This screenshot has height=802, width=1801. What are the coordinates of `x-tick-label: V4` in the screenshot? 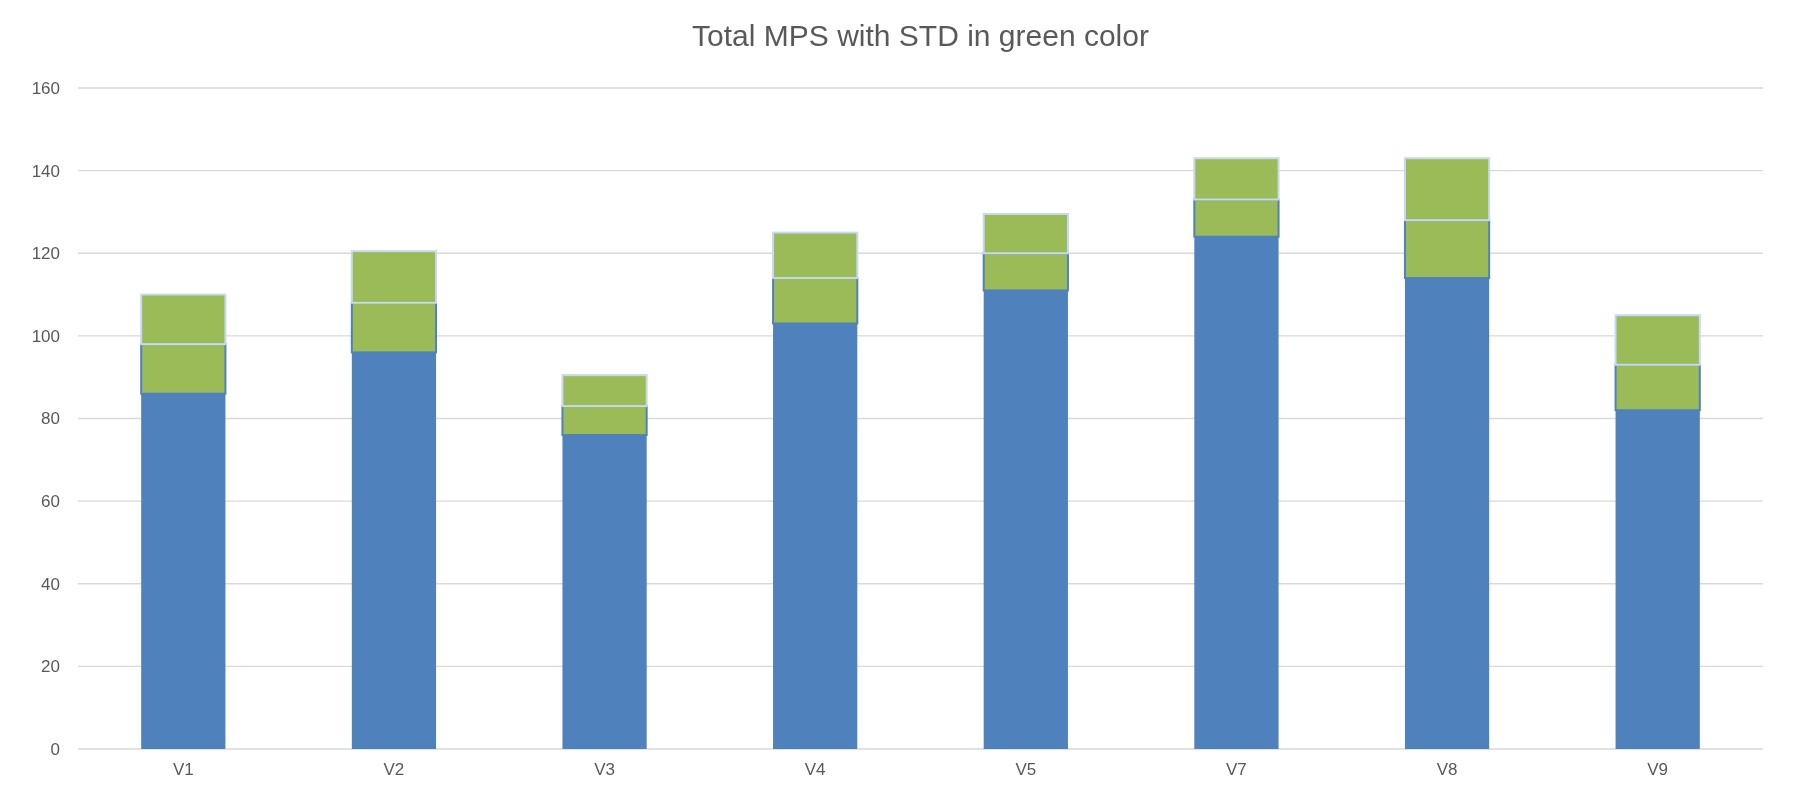 It's located at (815, 769).